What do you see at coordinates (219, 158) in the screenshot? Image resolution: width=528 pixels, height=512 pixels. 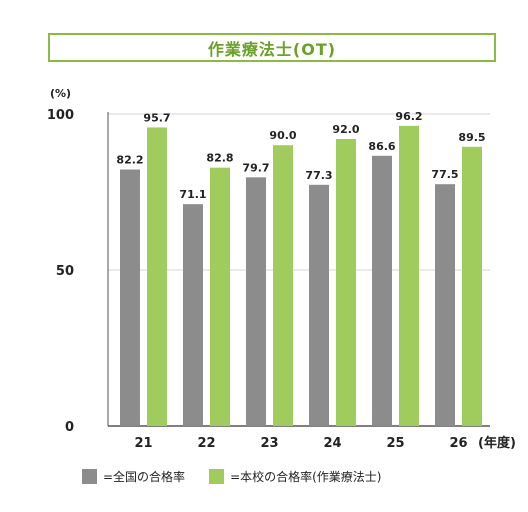 I see `data-label-school-22: 82.8` at bounding box center [219, 158].